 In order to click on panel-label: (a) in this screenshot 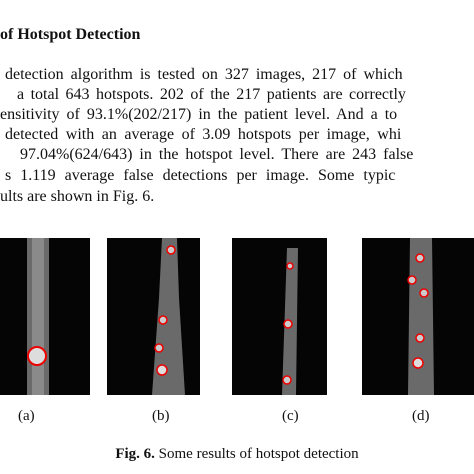, I will do `click(26, 416)`.